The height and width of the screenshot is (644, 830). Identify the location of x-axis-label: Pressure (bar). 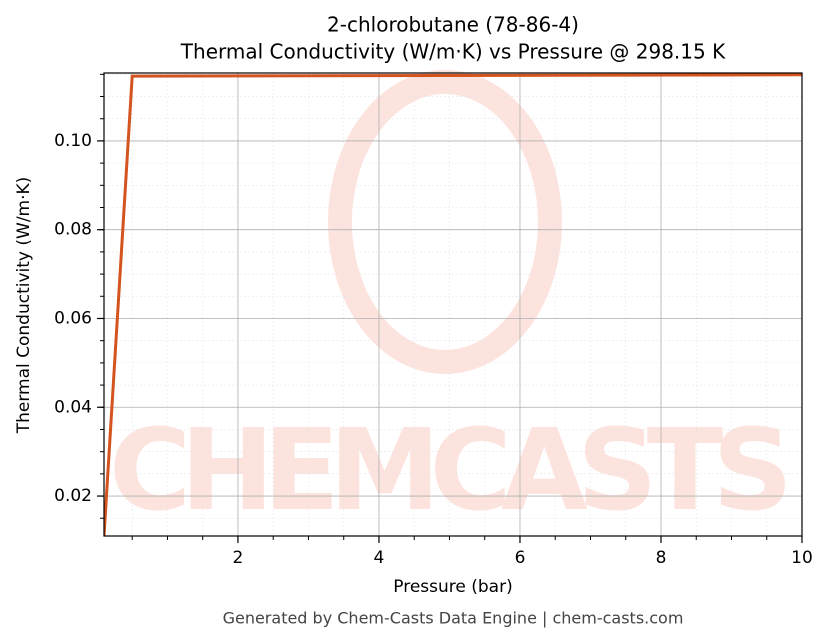
(452, 587).